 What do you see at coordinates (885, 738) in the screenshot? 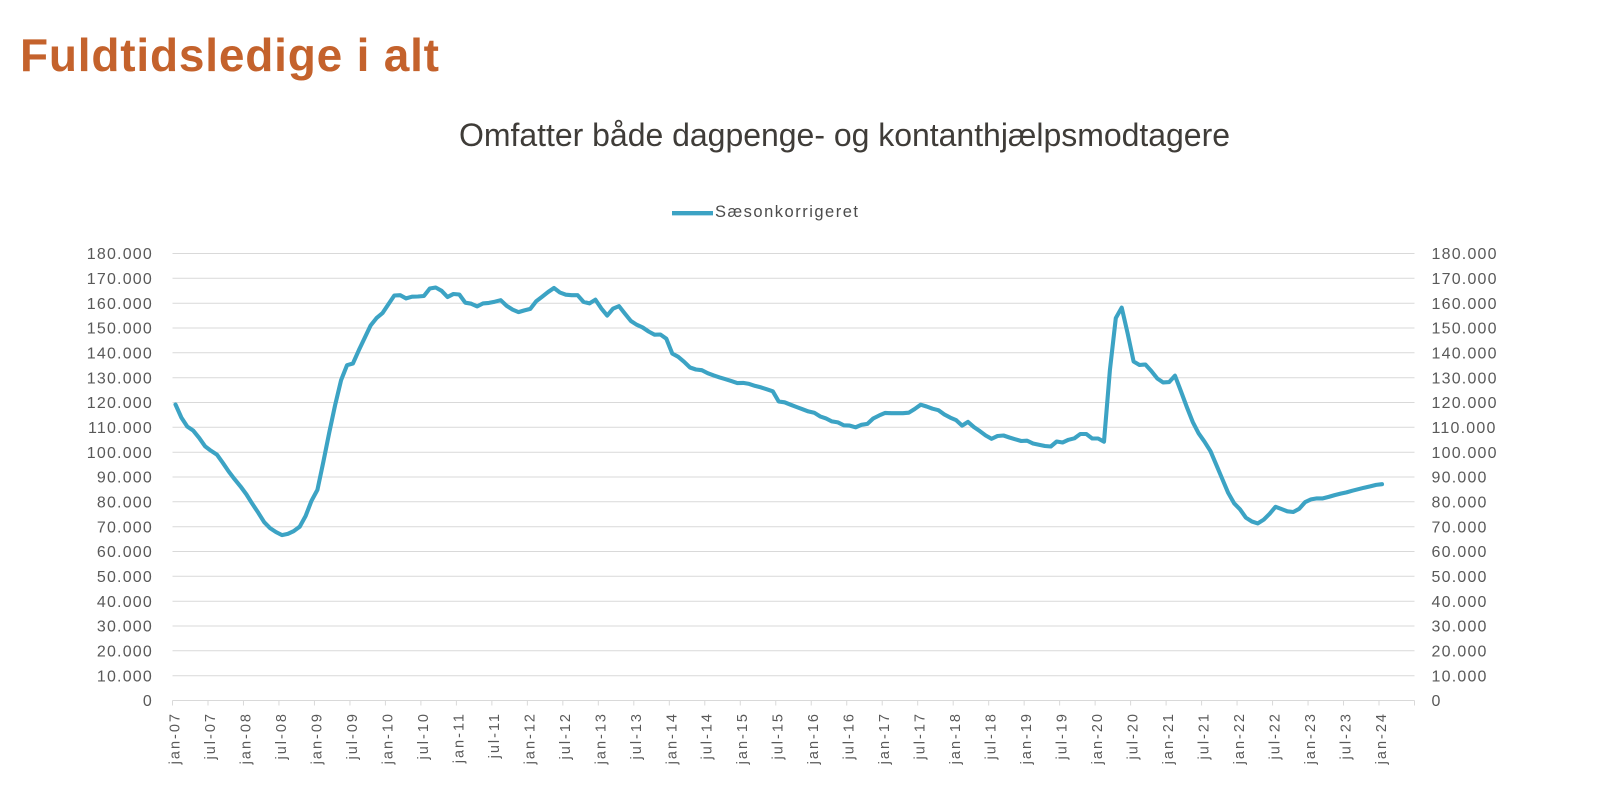
I see `svg-text: jan-17` at bounding box center [885, 738].